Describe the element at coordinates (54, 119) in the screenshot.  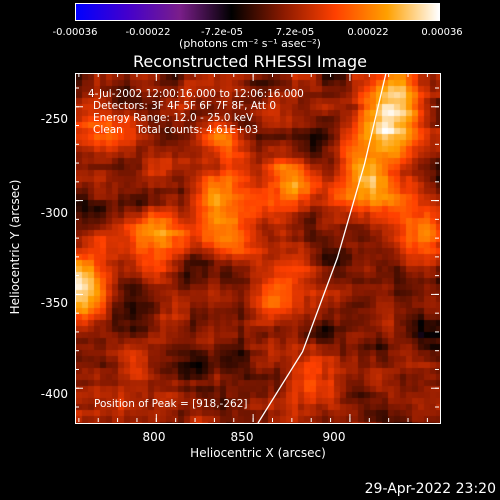
I see `y-tick-label: -250` at that location.